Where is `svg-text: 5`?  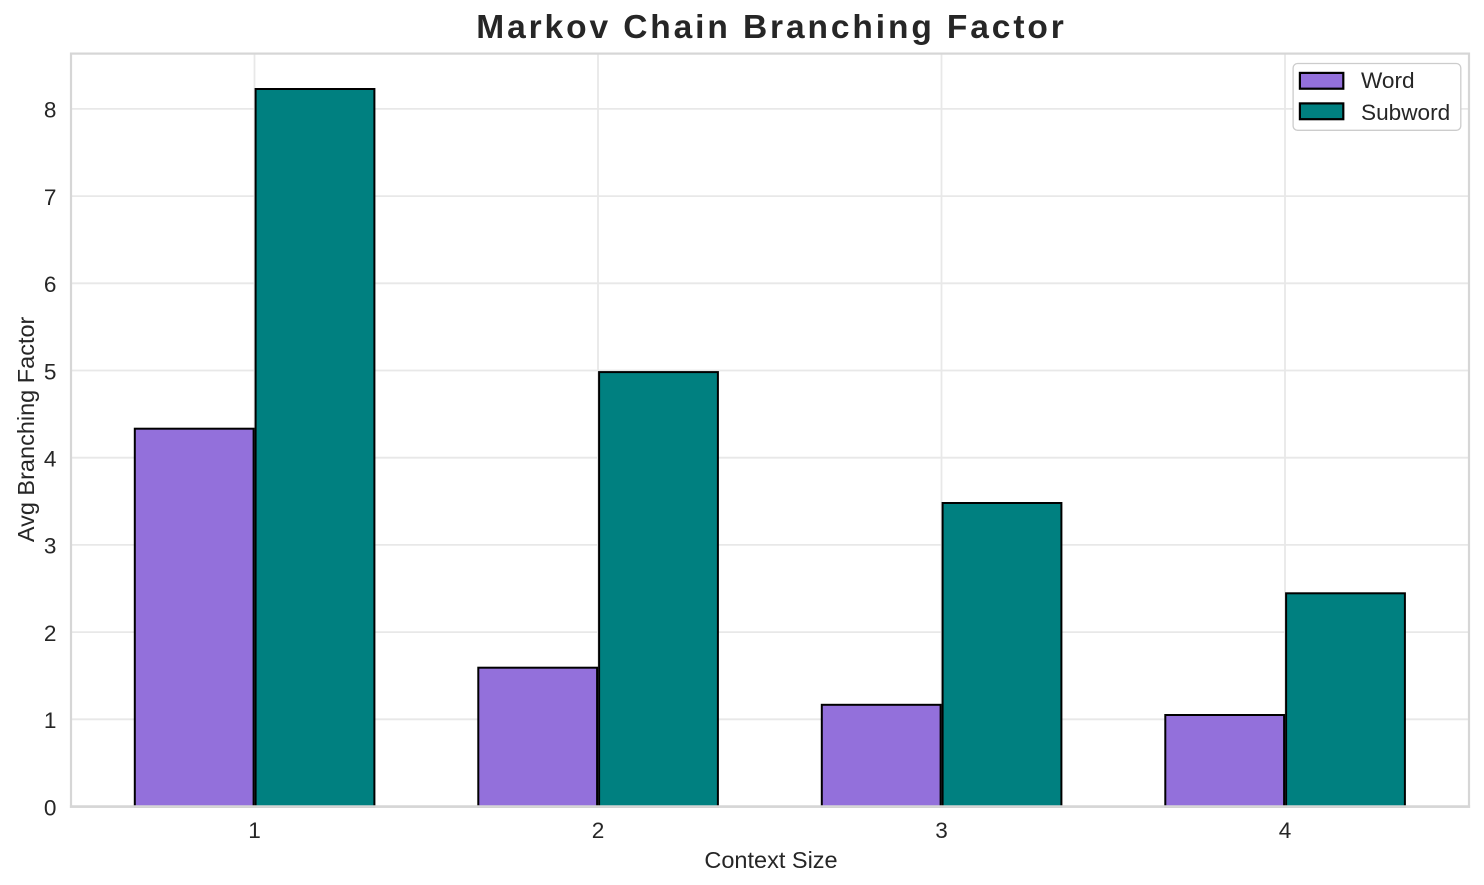 svg-text: 5 is located at coordinates (50, 371).